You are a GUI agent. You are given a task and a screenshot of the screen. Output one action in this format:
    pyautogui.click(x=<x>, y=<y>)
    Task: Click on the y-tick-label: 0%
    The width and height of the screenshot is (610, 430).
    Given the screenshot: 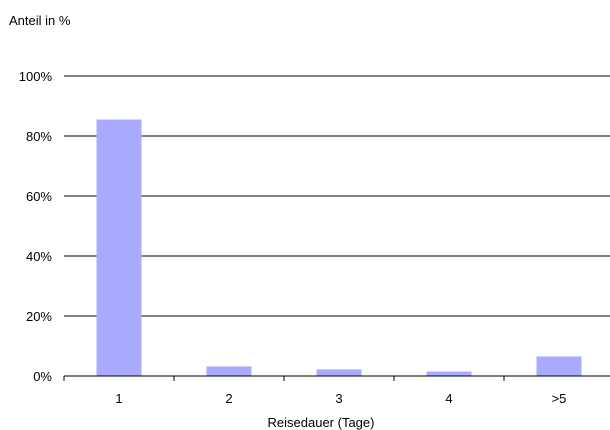 What is the action you would take?
    pyautogui.click(x=42, y=376)
    